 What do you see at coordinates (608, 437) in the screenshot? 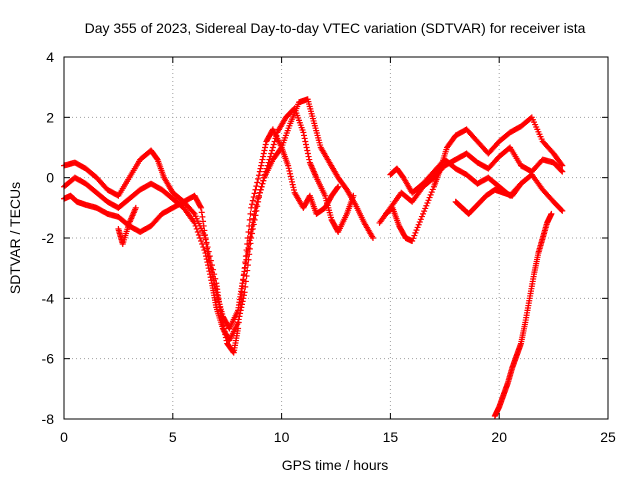
I see `x-tick-label: 25` at bounding box center [608, 437].